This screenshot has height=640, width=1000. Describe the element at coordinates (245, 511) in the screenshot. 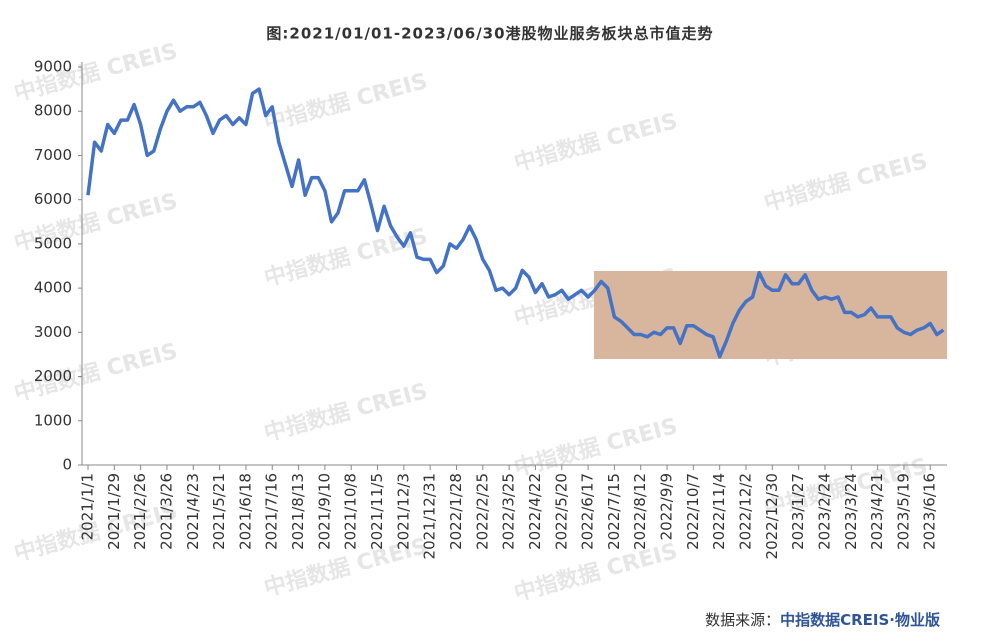

I see `x-tick-label: 2021/6/18` at that location.